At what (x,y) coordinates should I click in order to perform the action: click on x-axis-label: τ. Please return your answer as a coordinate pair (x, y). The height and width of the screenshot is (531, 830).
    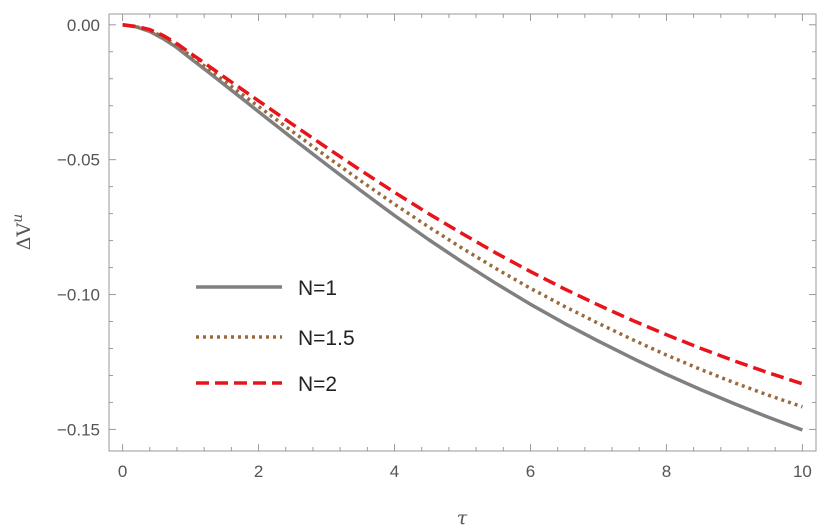
    Looking at the image, I should click on (462, 518).